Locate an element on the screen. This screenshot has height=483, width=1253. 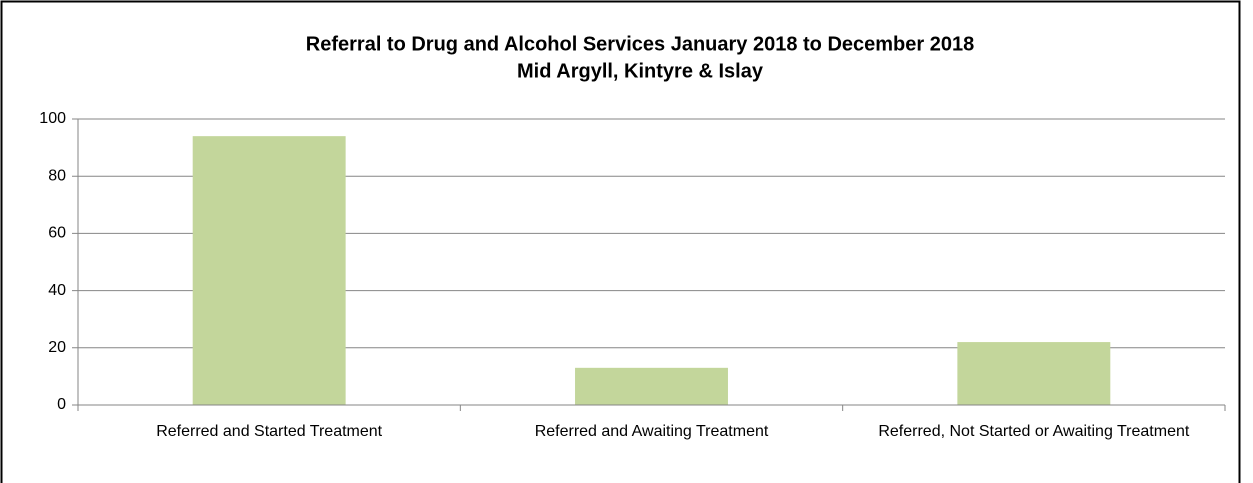
x-tick-label: Referred and Started Treatment is located at coordinates (269, 431).